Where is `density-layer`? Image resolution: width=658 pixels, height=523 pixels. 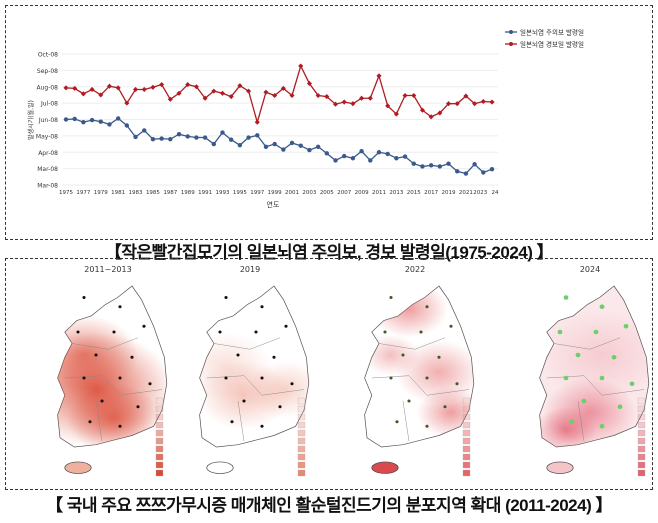
density-layer is located at coordinates (594, 377).